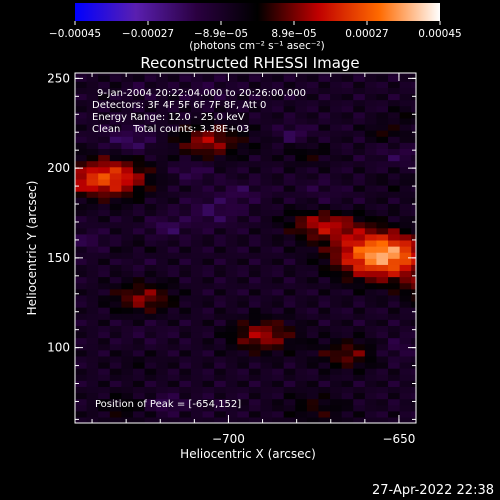 The image size is (500, 500). I want to click on y-tick-label: 200, so click(58, 168).